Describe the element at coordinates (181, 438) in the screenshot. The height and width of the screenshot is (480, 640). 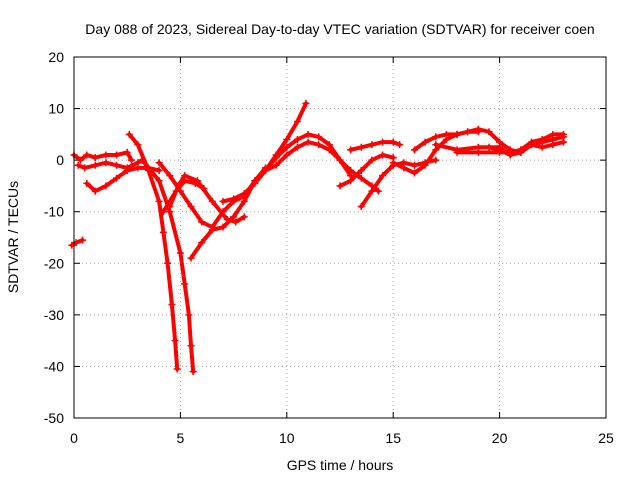
I see `x-tick-label: 5` at that location.